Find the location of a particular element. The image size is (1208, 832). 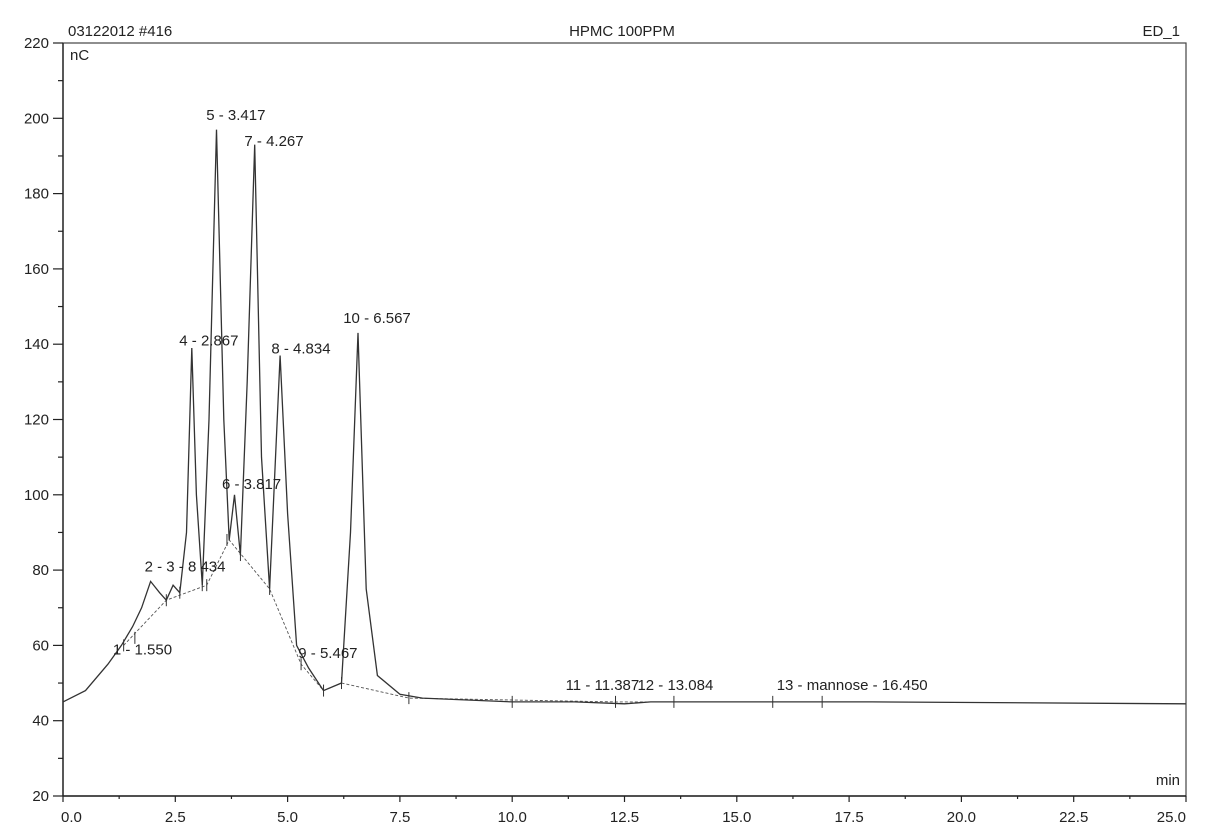

x-tick-label: 20.0 is located at coordinates (961, 817).